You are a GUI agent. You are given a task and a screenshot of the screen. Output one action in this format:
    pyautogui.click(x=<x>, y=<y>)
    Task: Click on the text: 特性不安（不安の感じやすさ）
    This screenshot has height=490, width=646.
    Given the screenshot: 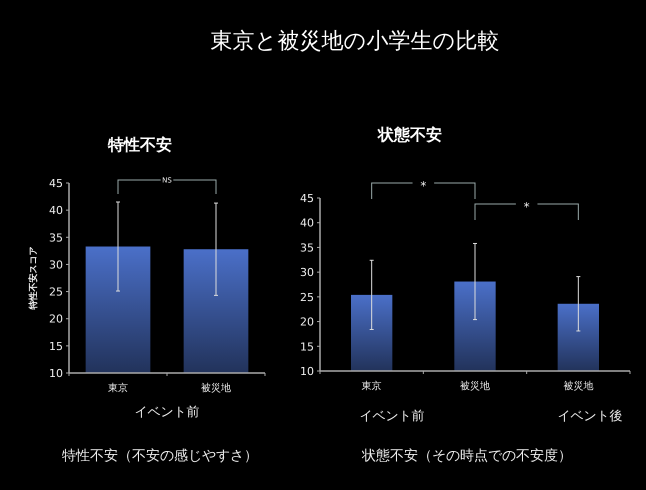 What is the action you would take?
    pyautogui.click(x=160, y=456)
    